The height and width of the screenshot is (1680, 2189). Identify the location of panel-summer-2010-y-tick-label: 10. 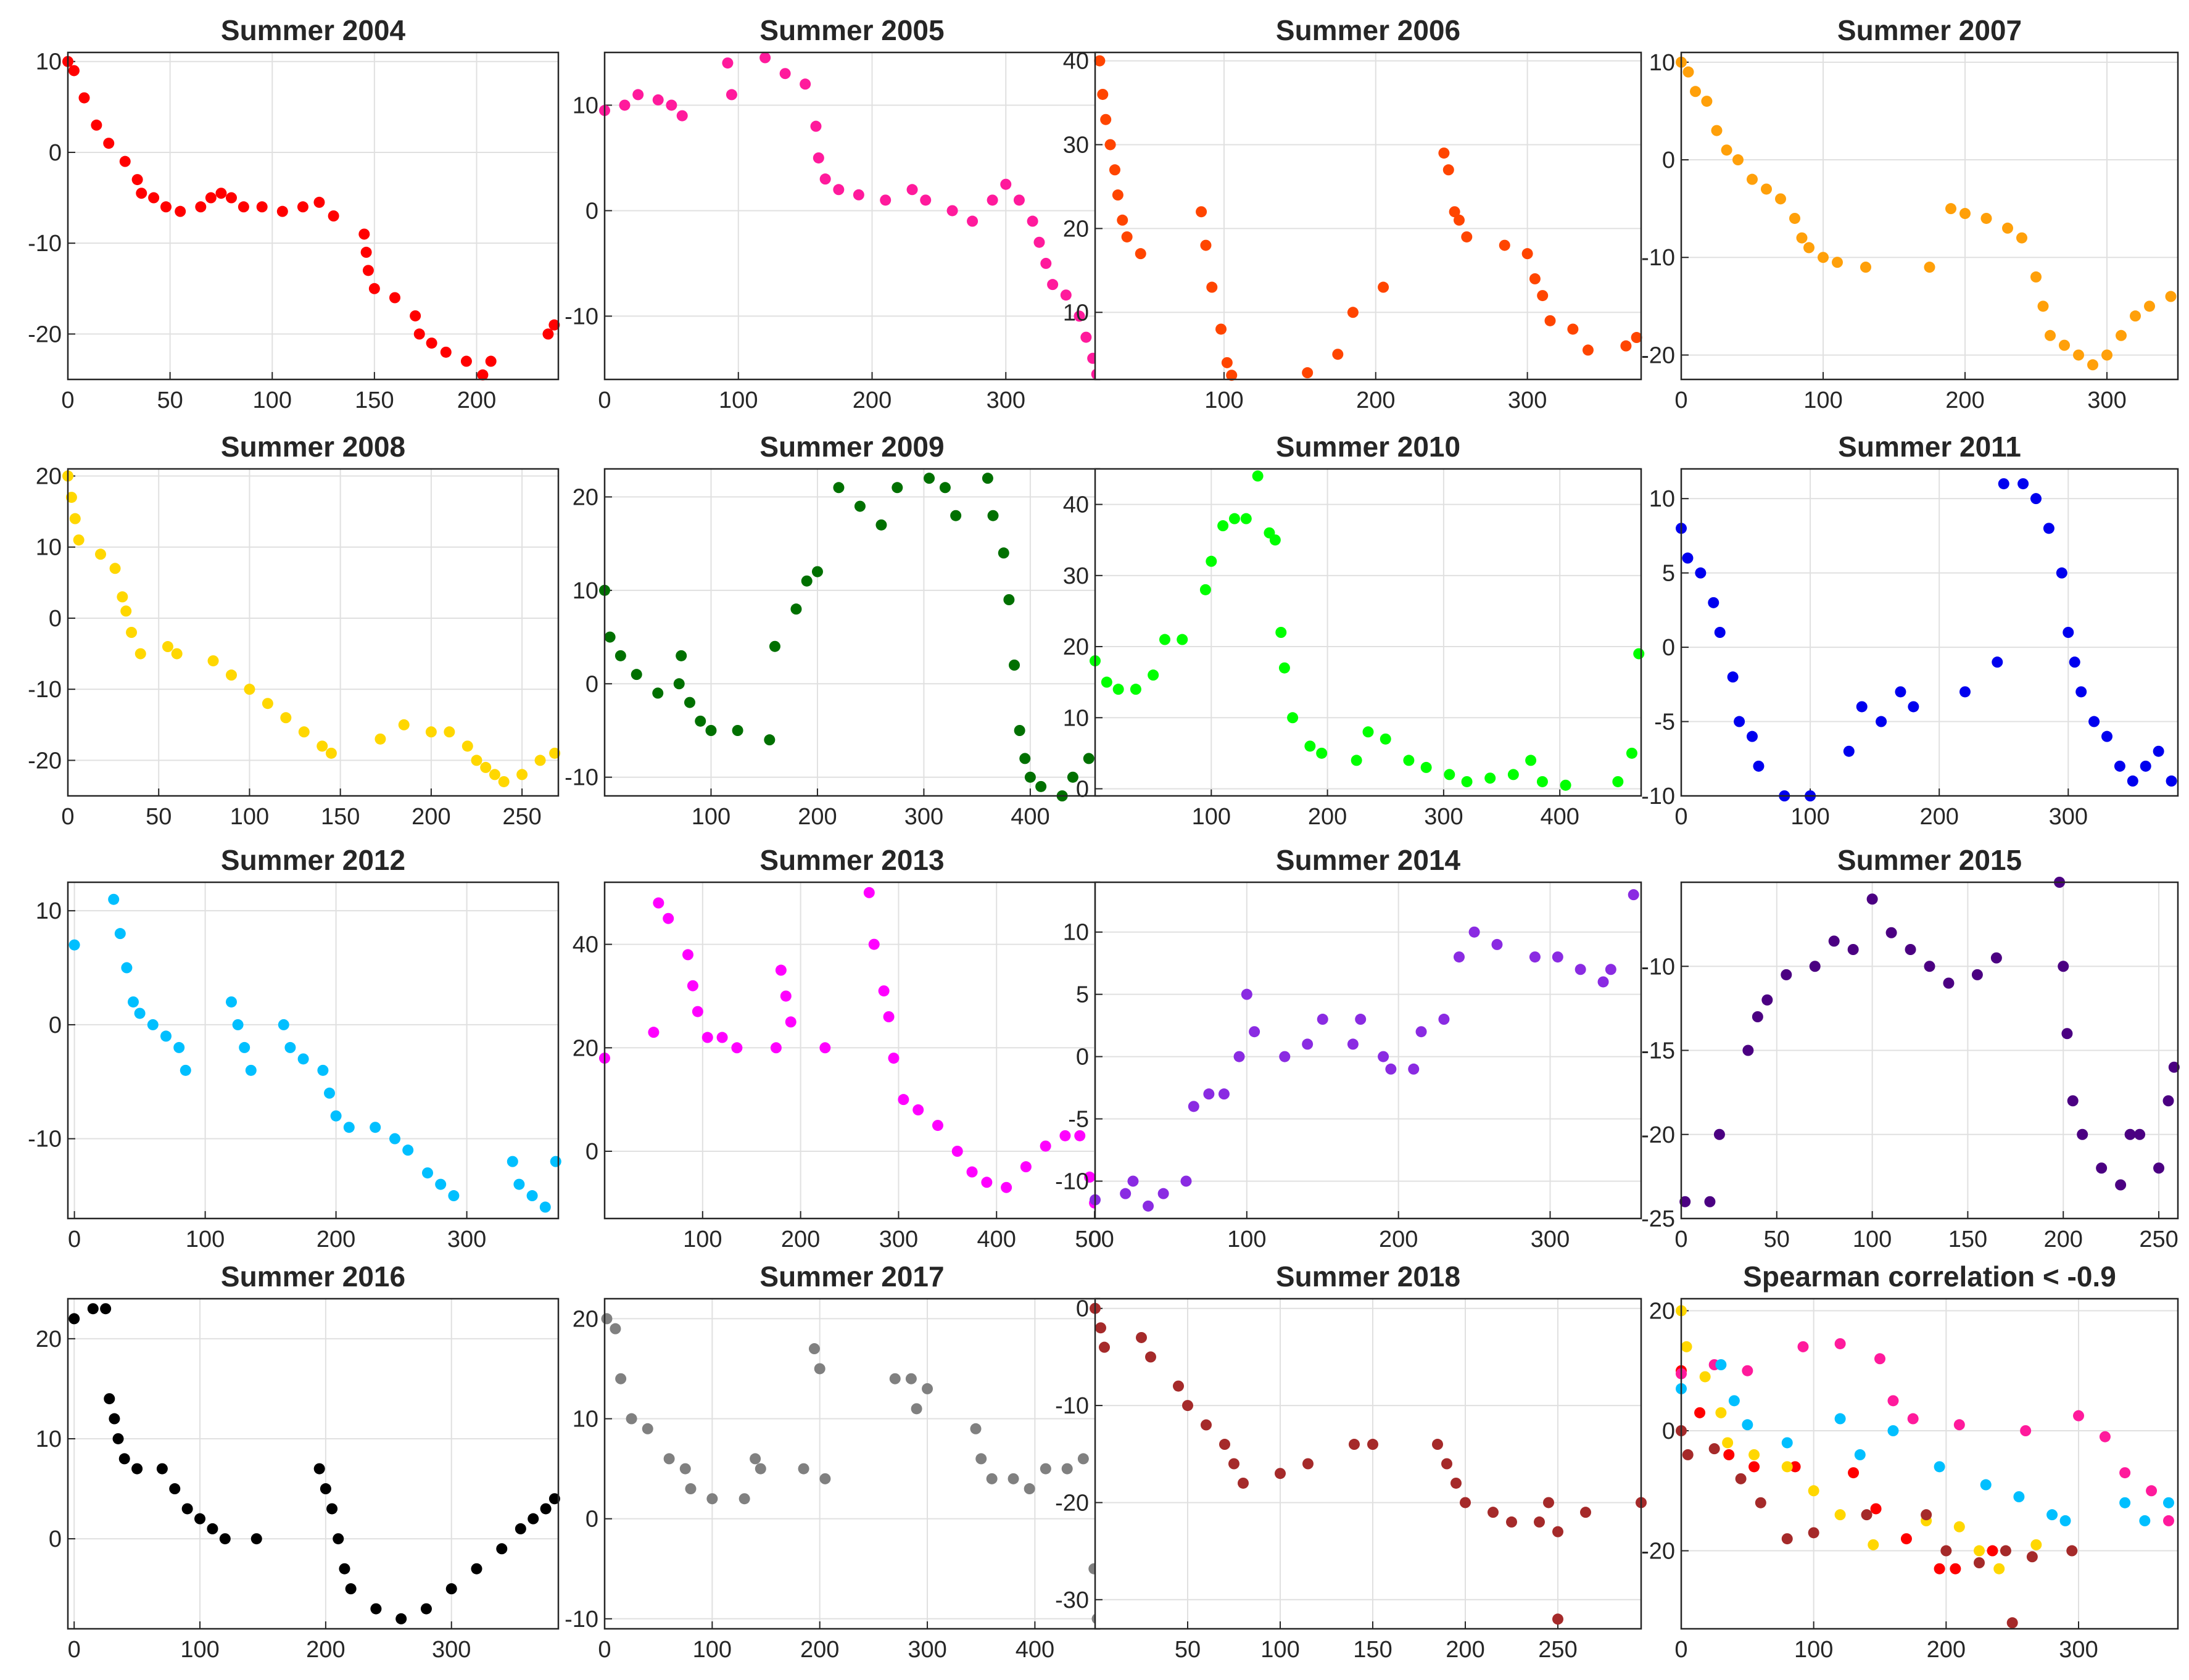
(1076, 718).